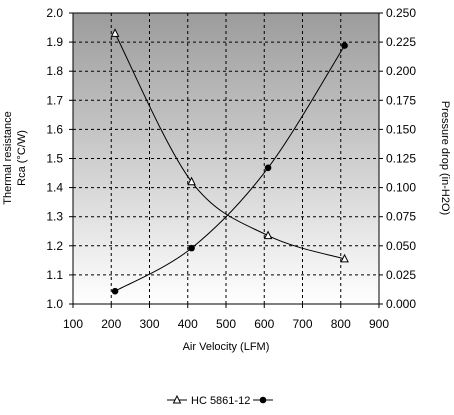 This screenshot has height=415, width=454. Describe the element at coordinates (401, 71) in the screenshot. I see `y2-tick-label: 0.200` at that location.